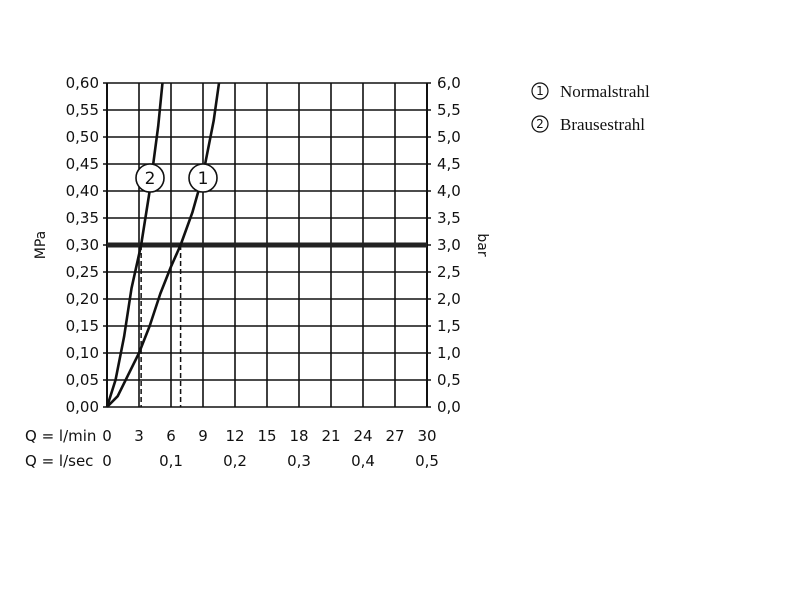 This screenshot has width=800, height=600. What do you see at coordinates (363, 461) in the screenshot?
I see `x-tick-label-lsec: 0,4` at bounding box center [363, 461].